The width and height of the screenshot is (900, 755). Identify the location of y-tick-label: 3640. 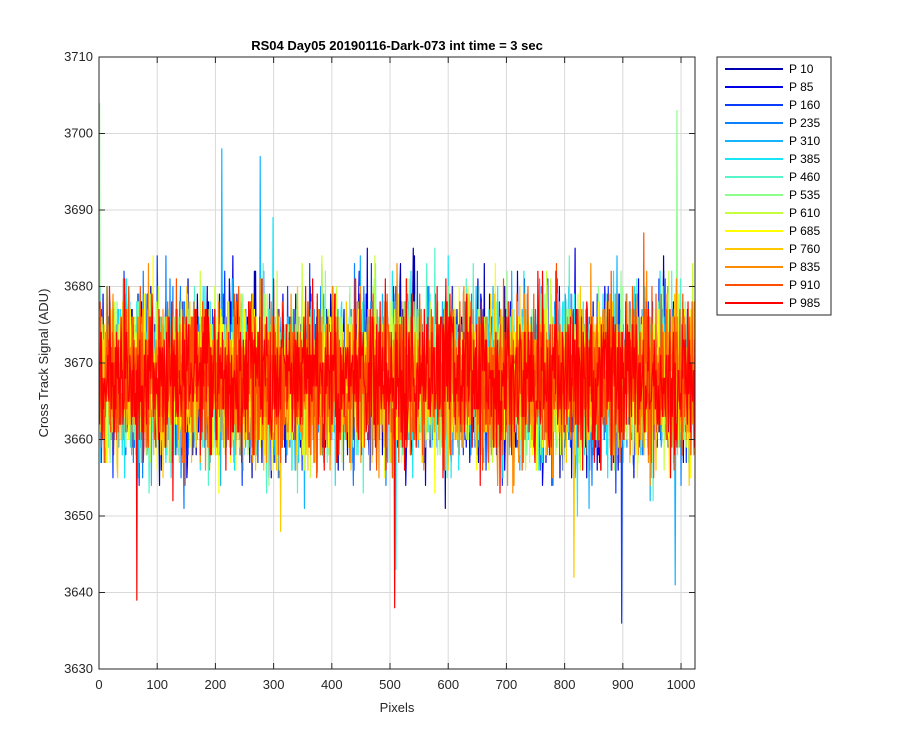
(78, 592).